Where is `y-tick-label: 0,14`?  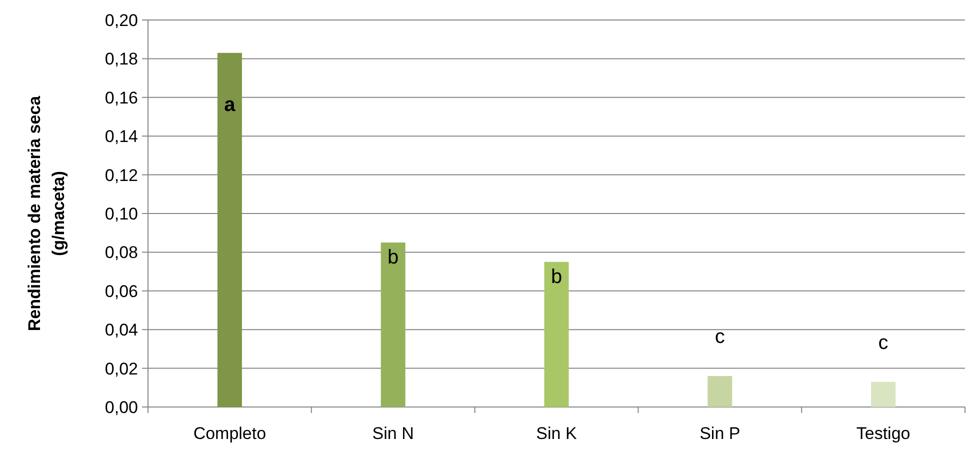 y-tick-label: 0,14 is located at coordinates (121, 136).